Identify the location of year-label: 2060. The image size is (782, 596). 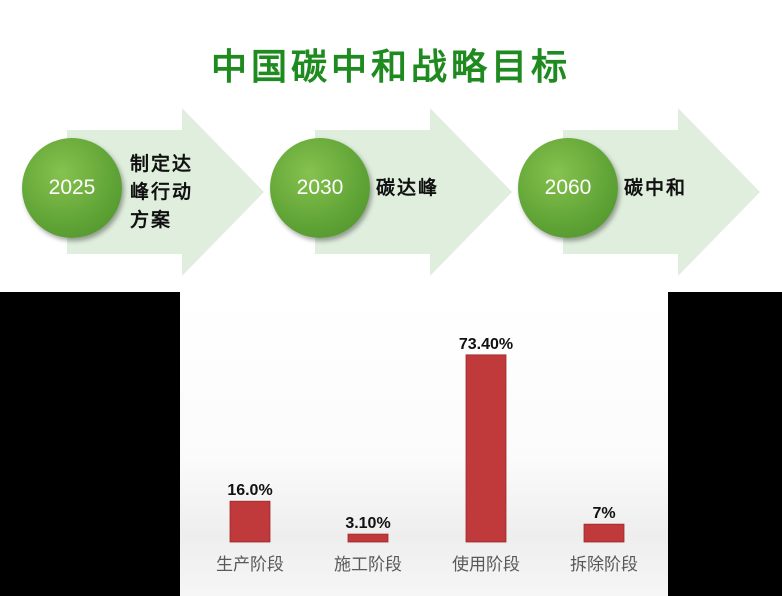
(568, 187).